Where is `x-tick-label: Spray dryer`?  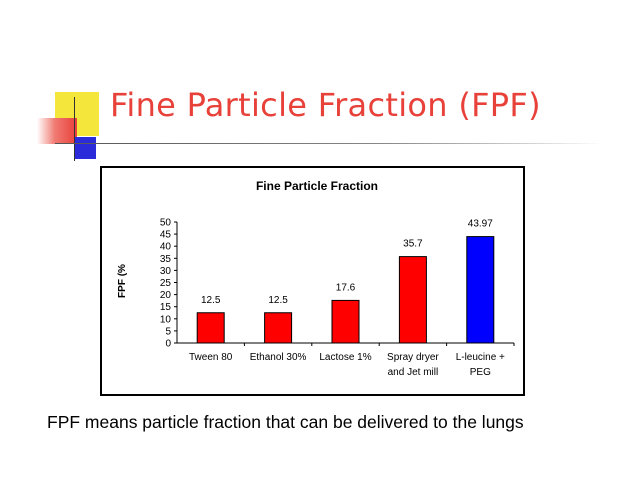 x-tick-label: Spray dryer is located at coordinates (413, 357).